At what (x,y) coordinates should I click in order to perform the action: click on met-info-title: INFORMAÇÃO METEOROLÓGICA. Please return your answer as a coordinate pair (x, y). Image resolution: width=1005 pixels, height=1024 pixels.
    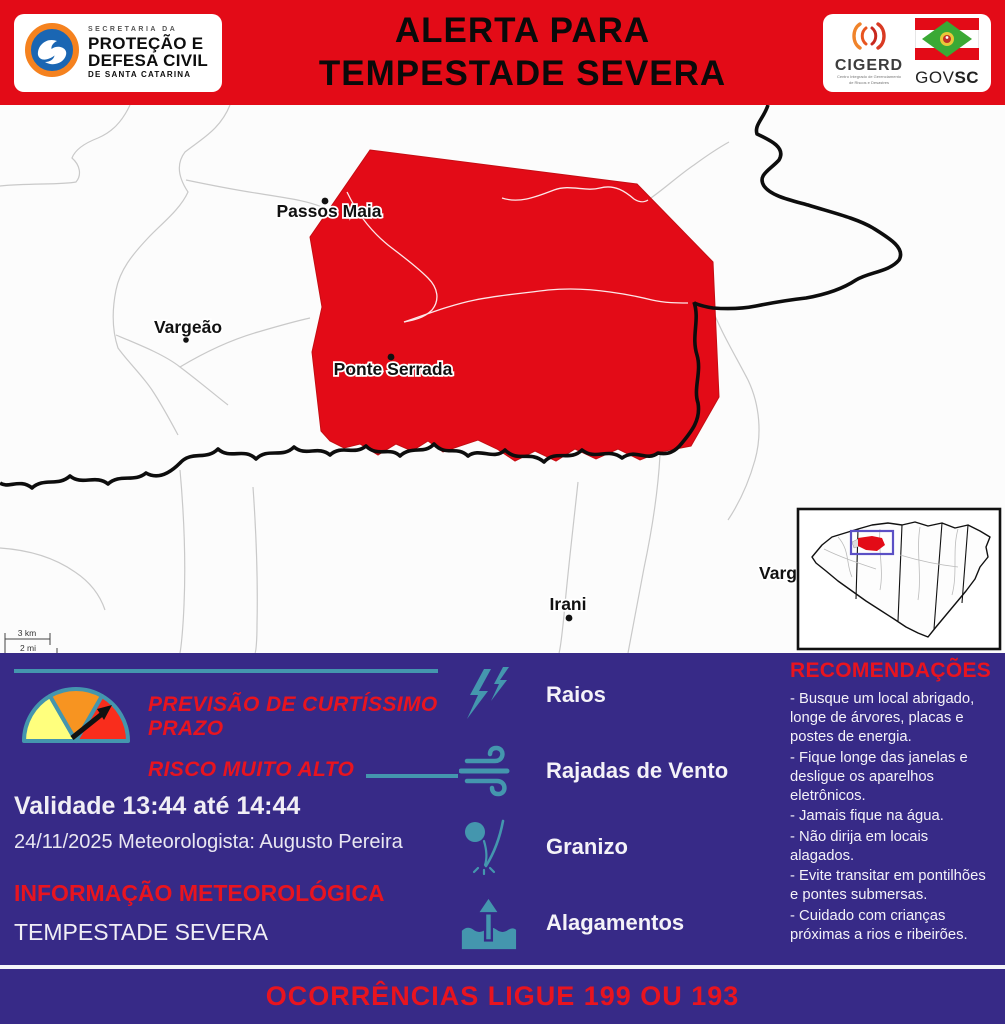
    Looking at the image, I should click on (199, 893).